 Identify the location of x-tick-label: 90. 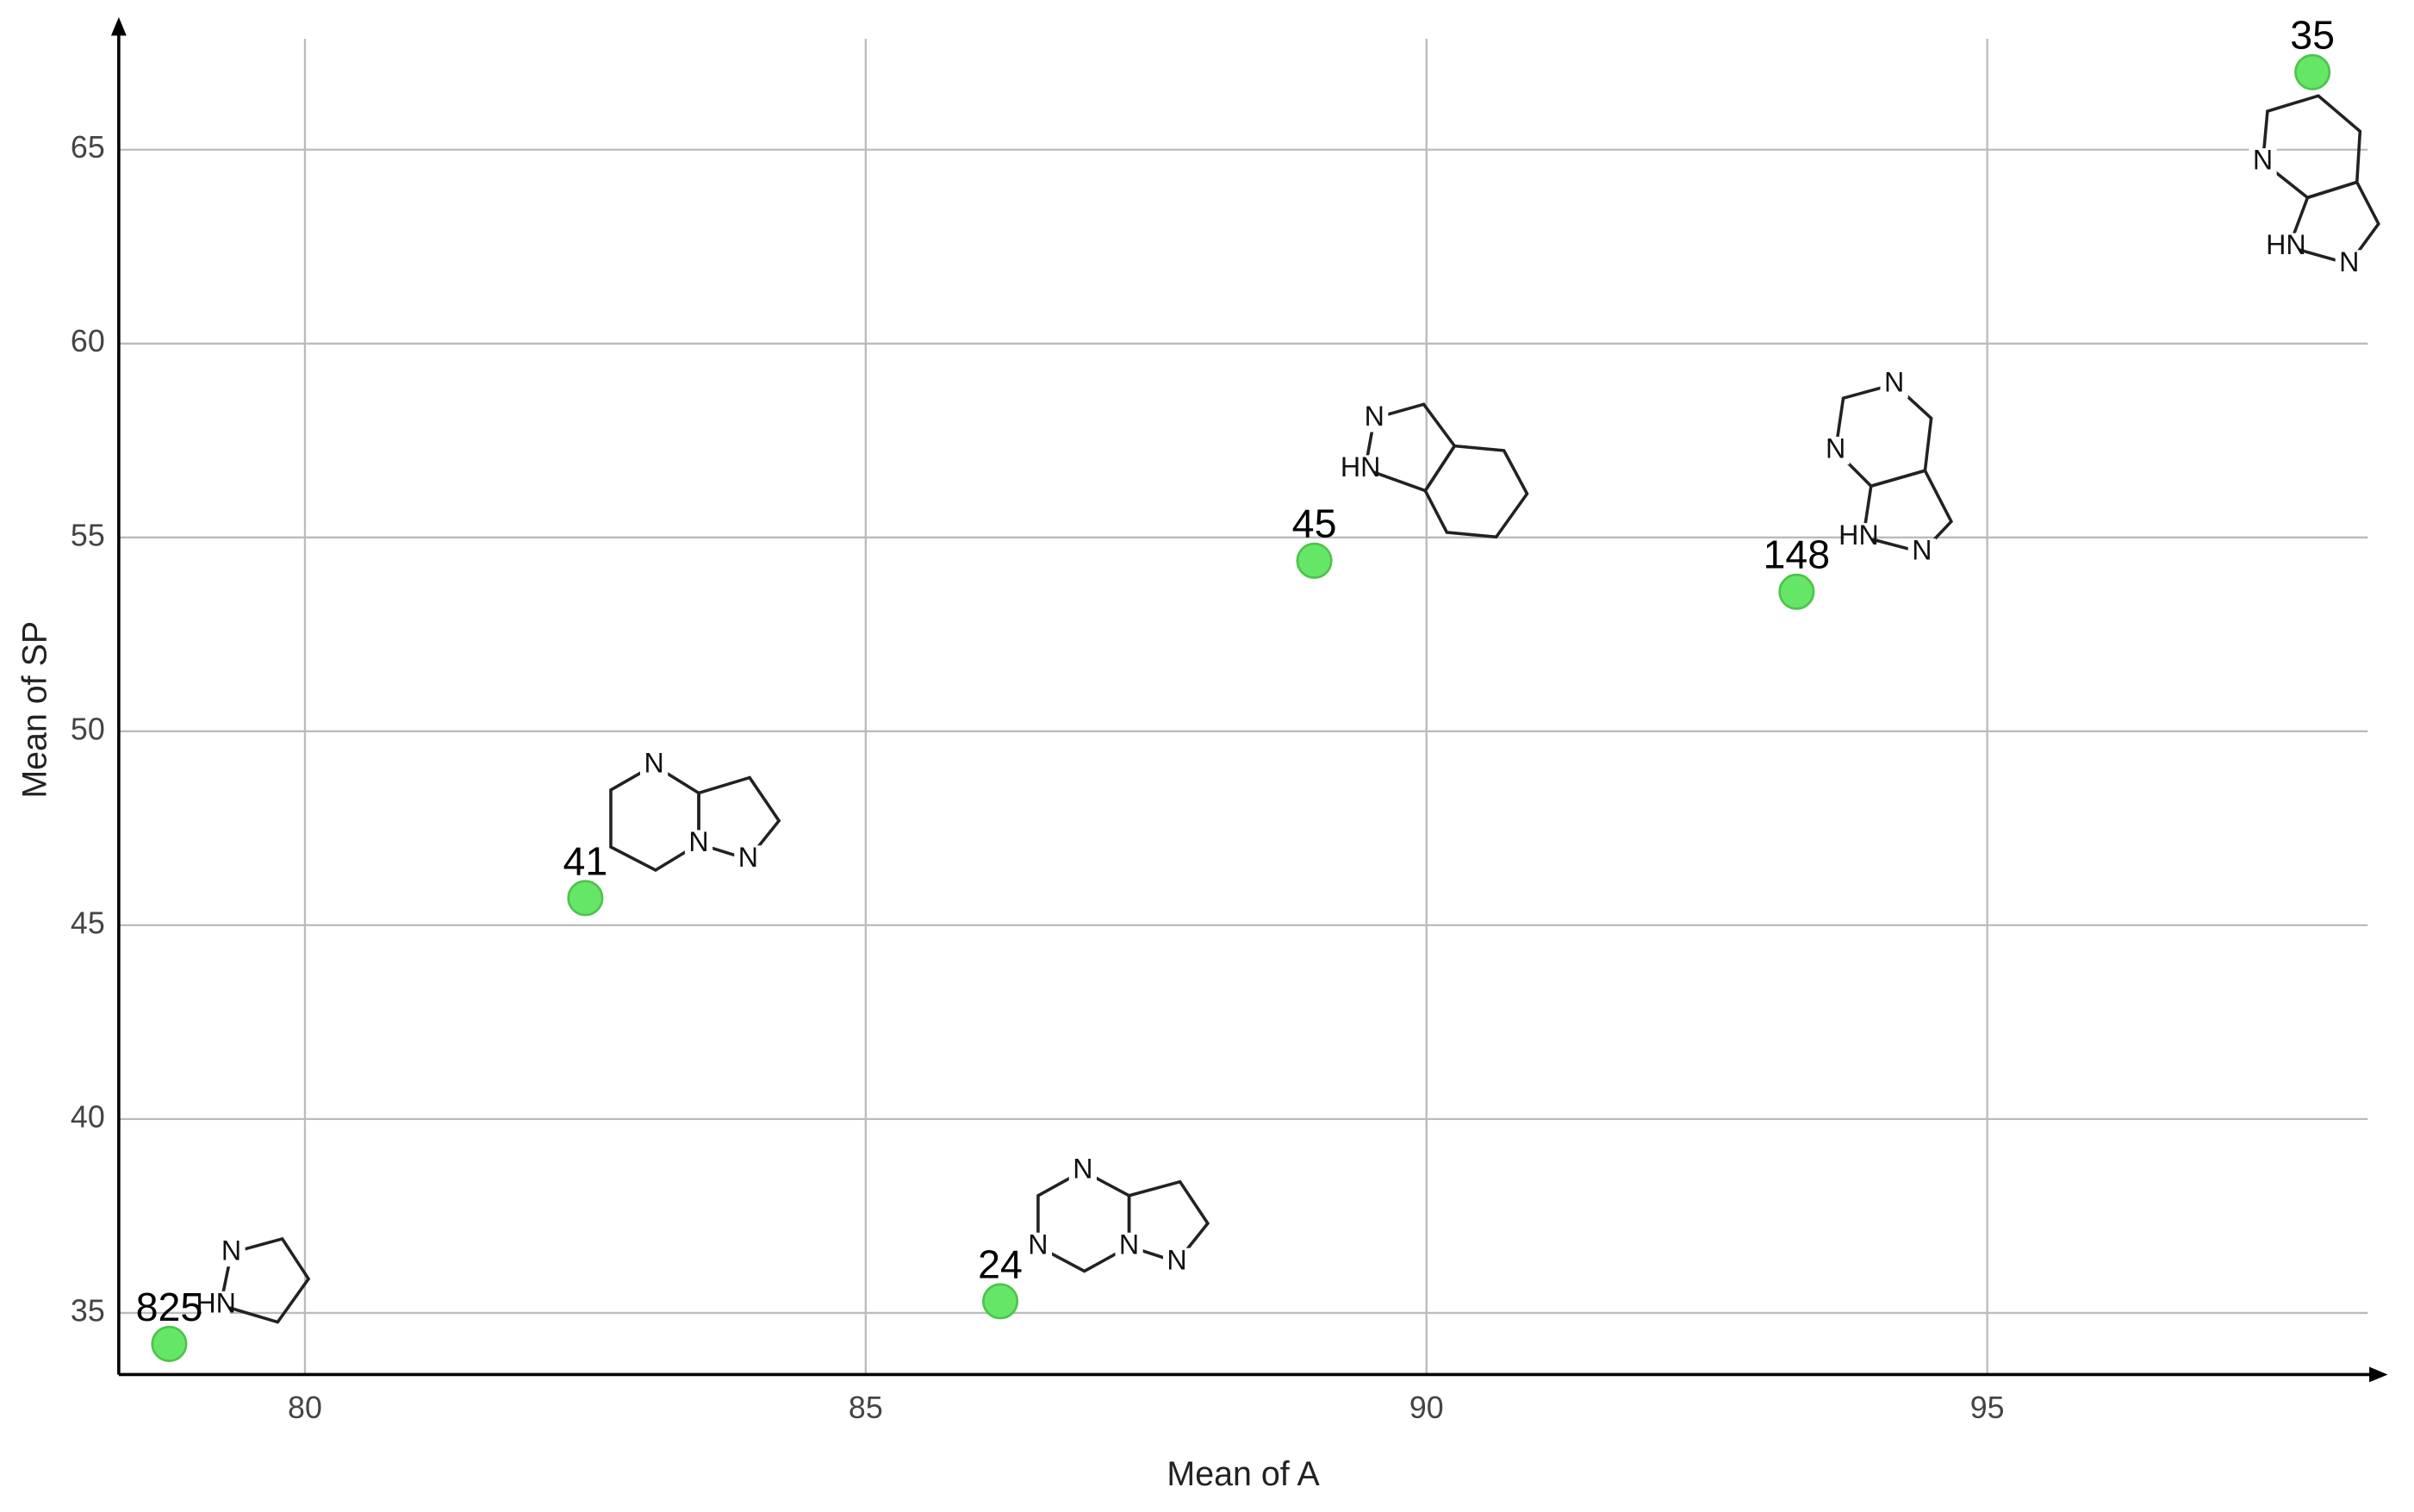
(1426, 1408).